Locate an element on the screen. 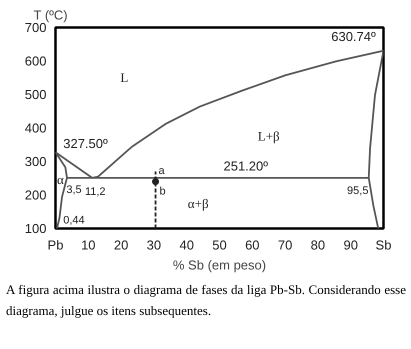 This screenshot has width=411, height=349. text: A figura acima ilustra o diagrama de fases da liga Pb-Sb. Considerando esse diagrama, julgue os itens subsequentes. is located at coordinates (206, 300).